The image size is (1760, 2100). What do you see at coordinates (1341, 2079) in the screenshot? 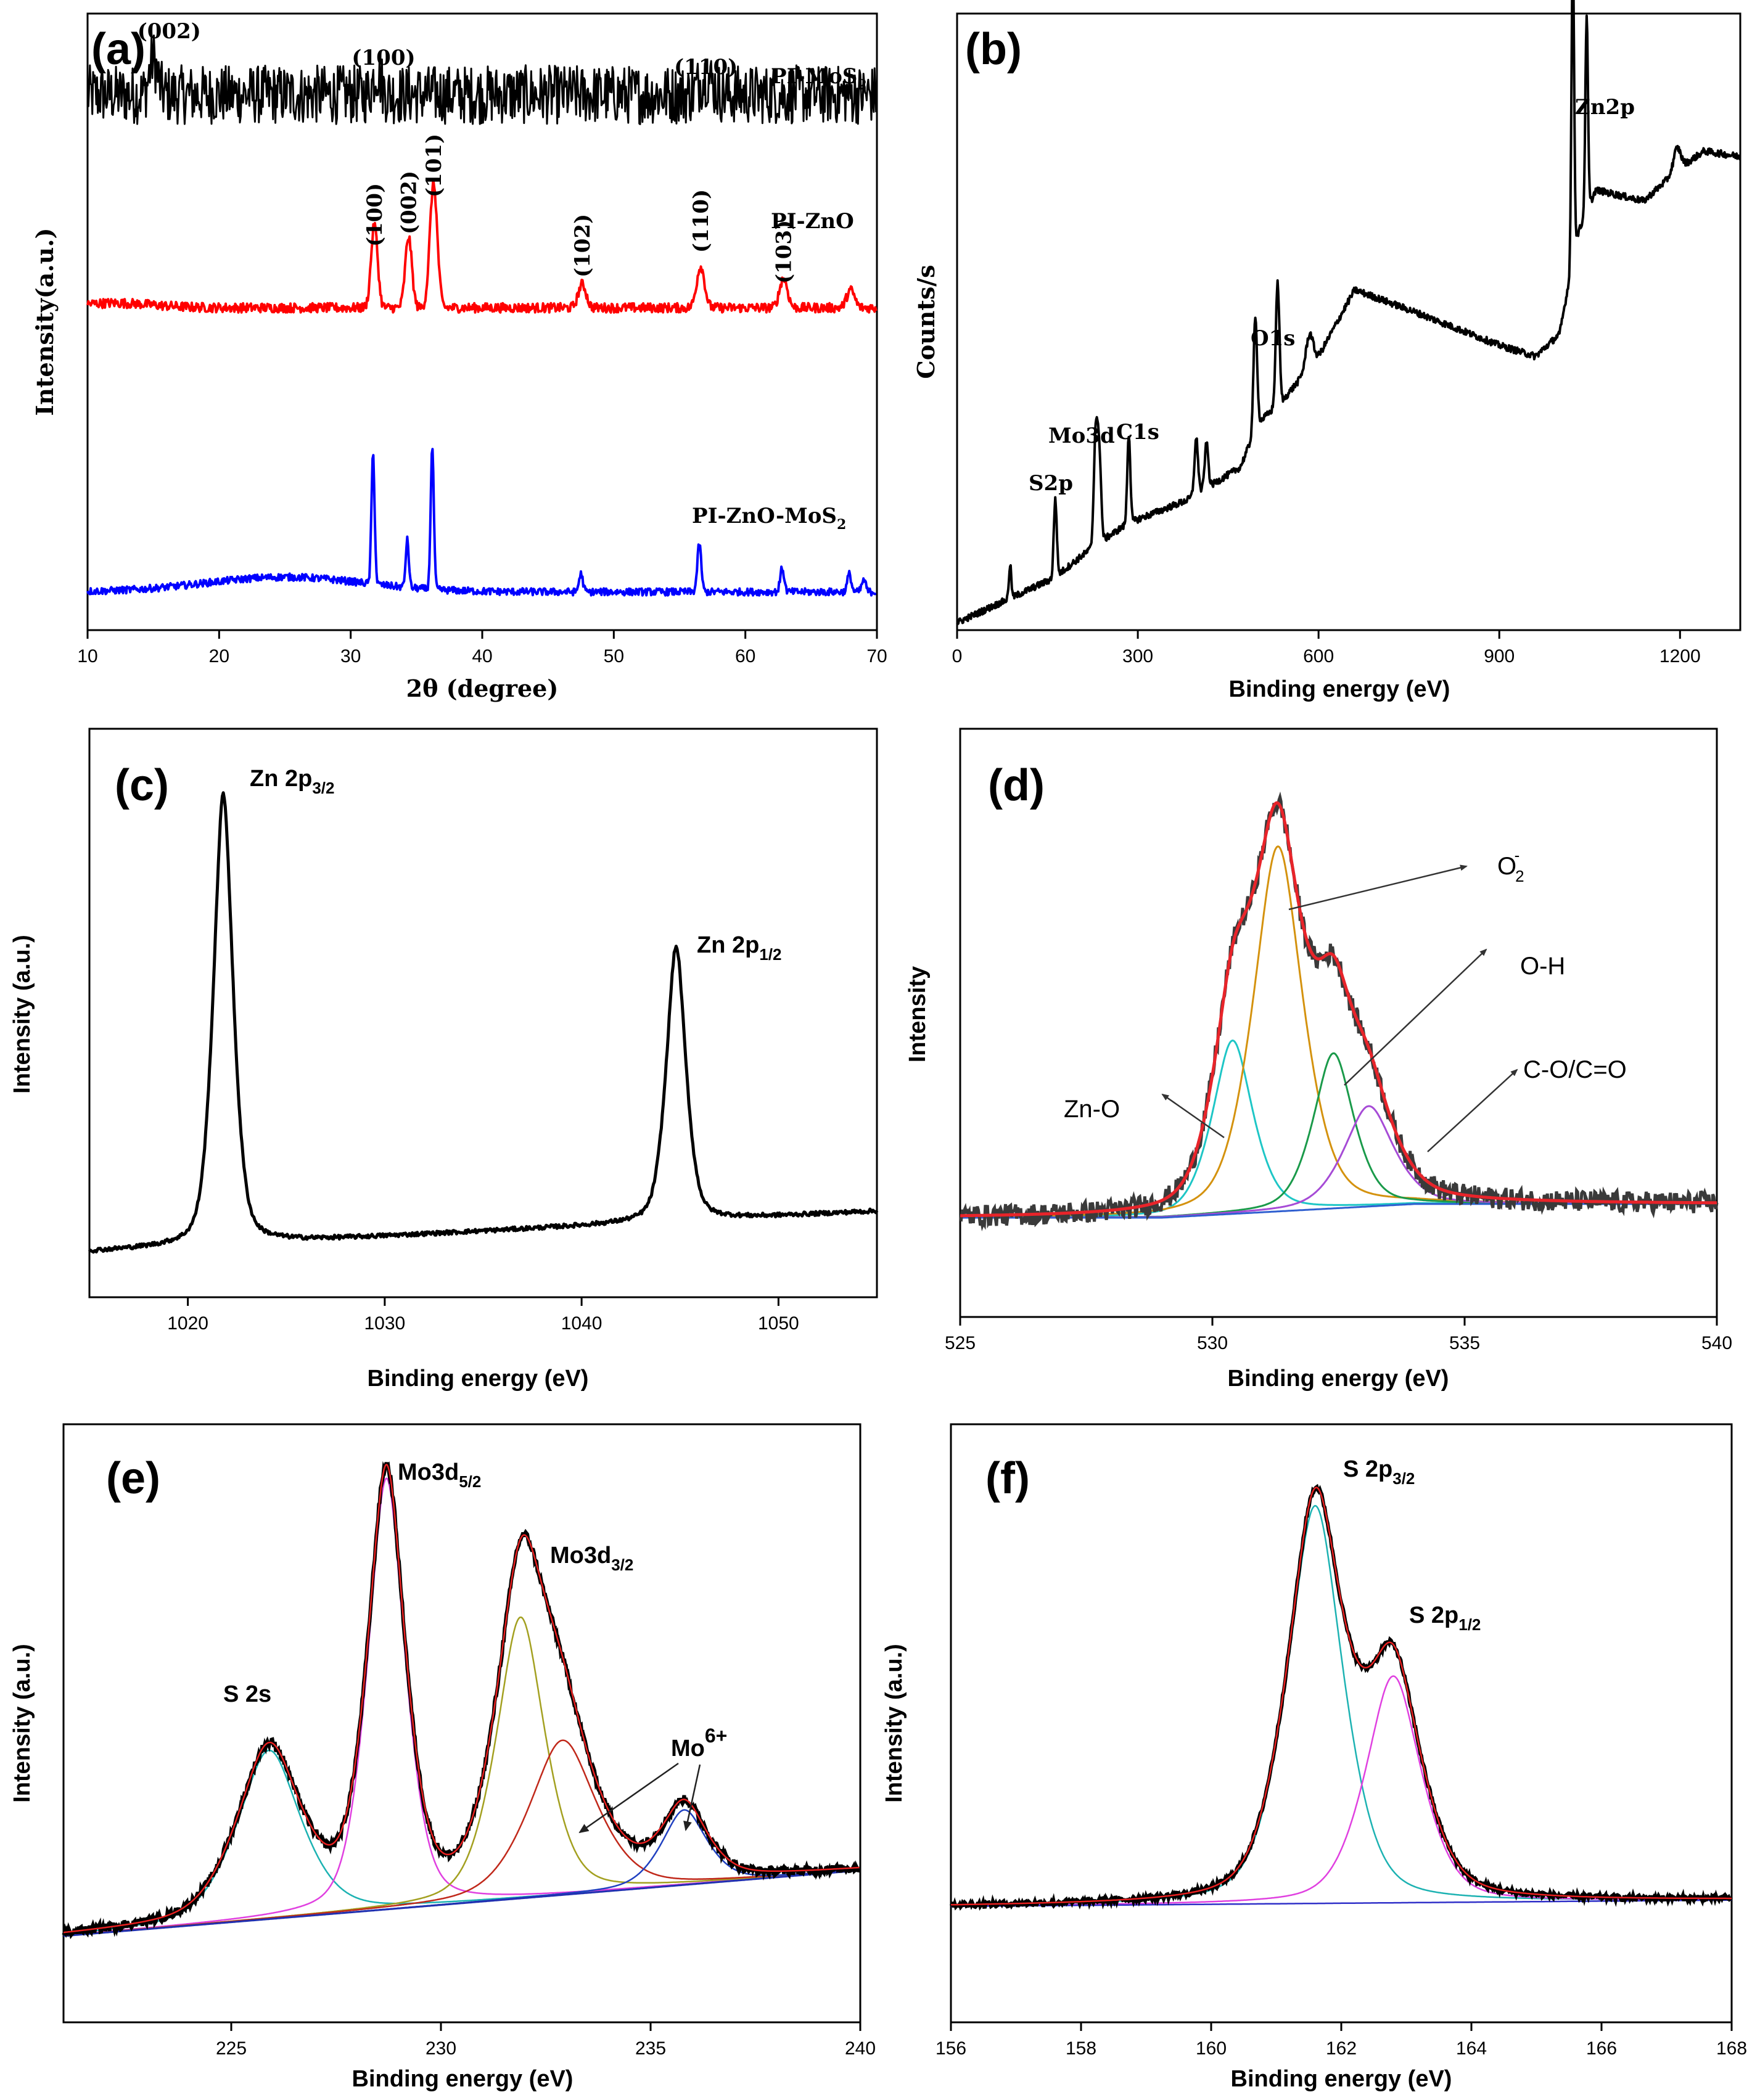
I see `panel-f-x-axis-title: Binding energy (eV)` at bounding box center [1341, 2079].